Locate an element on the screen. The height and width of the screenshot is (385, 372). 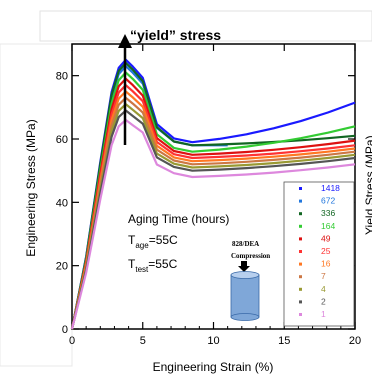
x-tick-labels: 0 5 10 15 20 is located at coordinates (215, 341).